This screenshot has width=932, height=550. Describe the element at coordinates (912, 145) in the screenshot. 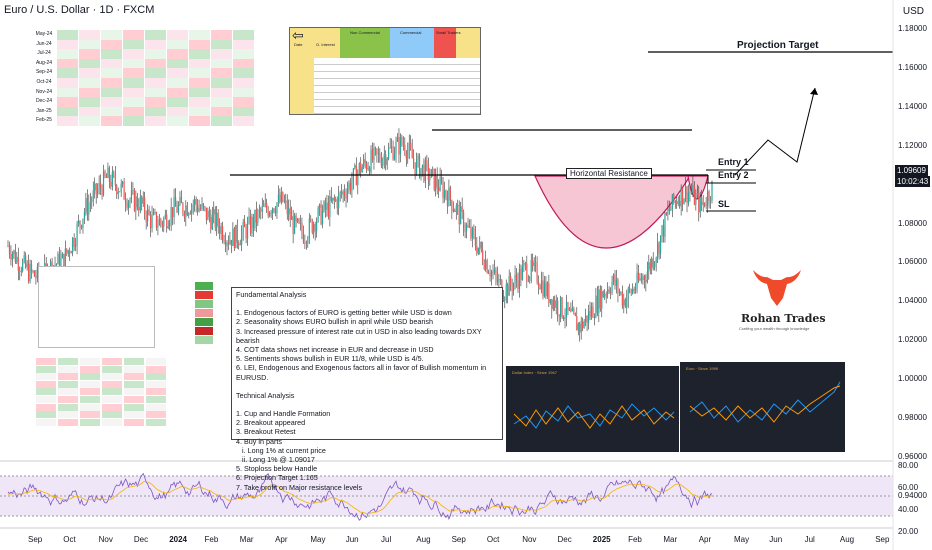

I see `price-tick: 1.12000` at that location.